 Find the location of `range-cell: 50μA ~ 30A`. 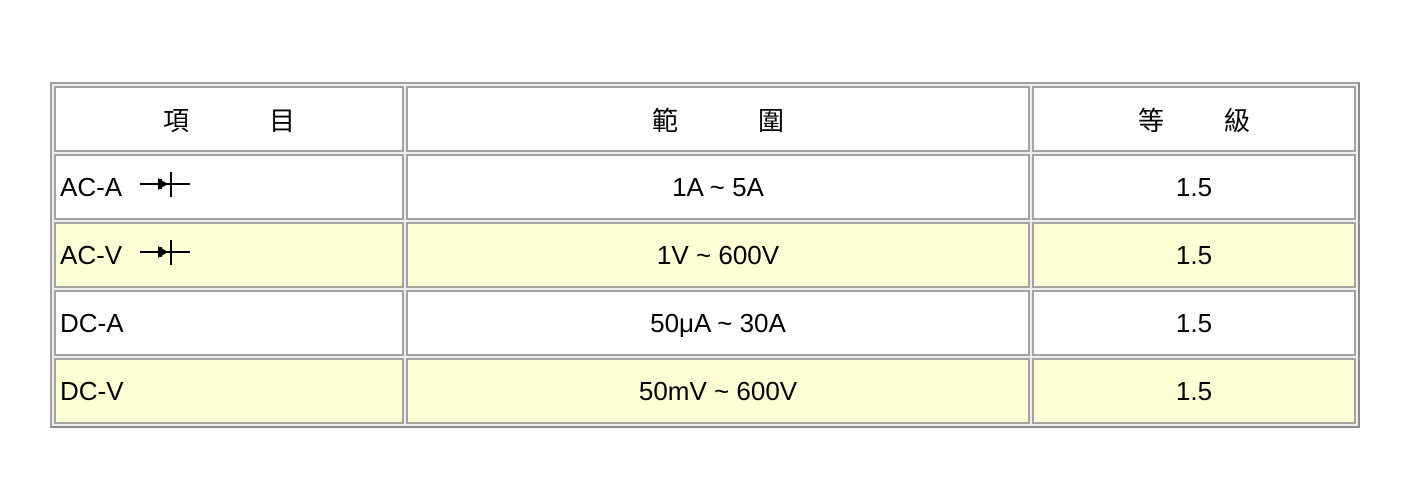

range-cell: 50μA ~ 30A is located at coordinates (718, 323).